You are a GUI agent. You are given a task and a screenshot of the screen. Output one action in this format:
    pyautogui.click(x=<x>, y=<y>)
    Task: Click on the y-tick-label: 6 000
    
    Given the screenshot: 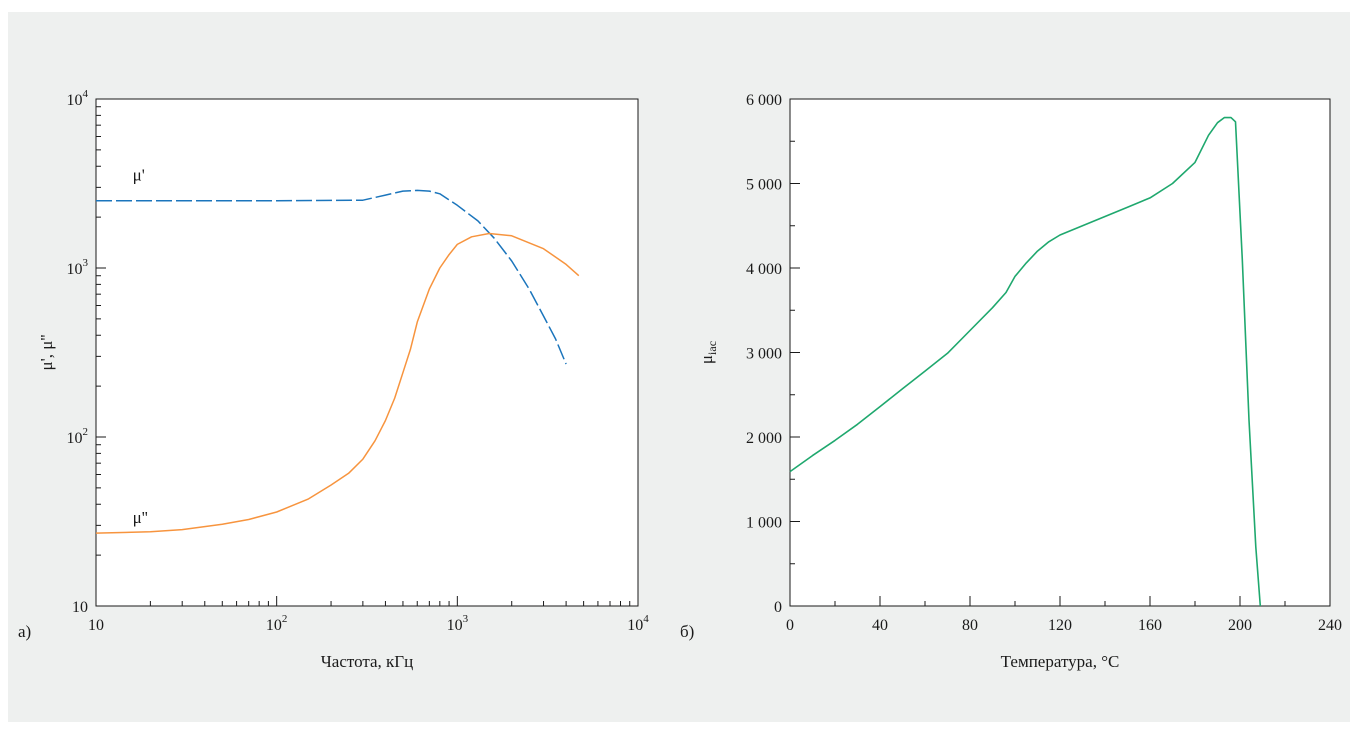 What is the action you would take?
    pyautogui.click(x=764, y=100)
    